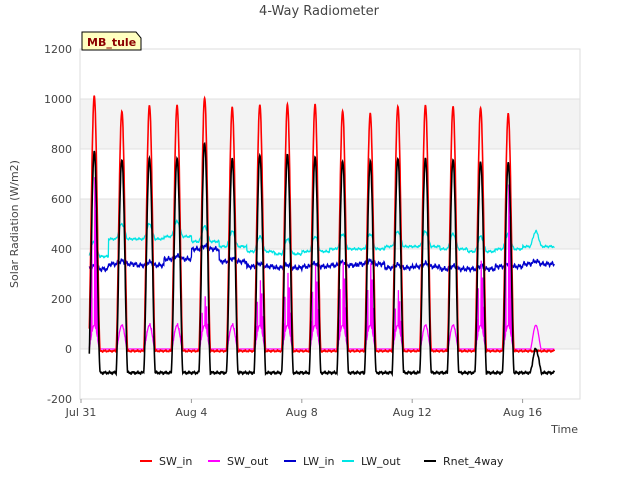  Describe the element at coordinates (61, 299) in the screenshot. I see `y-tick-label: 200` at that location.